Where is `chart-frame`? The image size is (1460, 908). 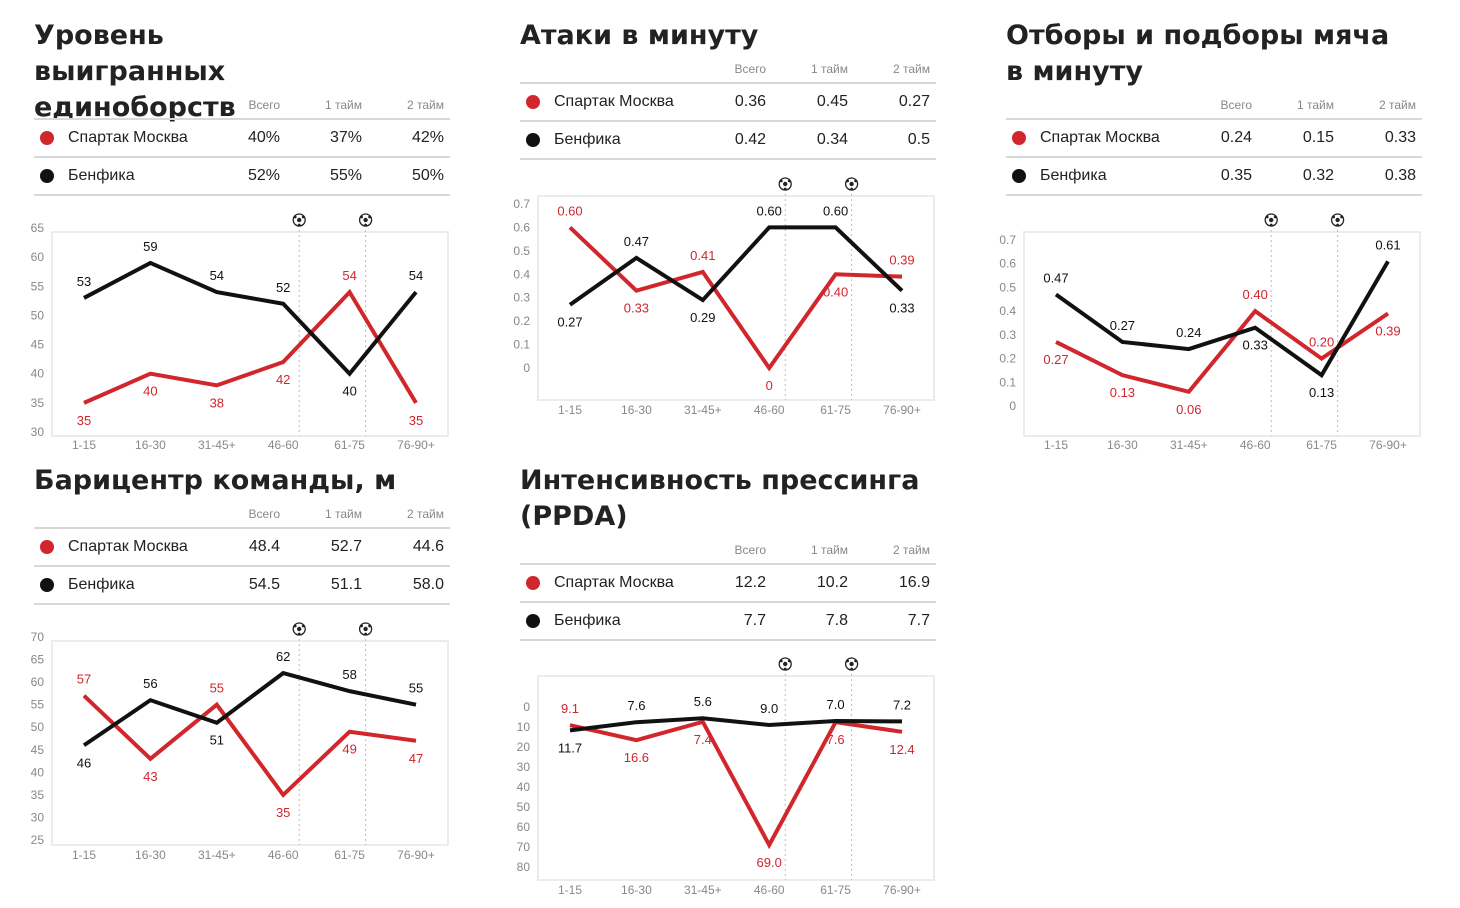
chart-frame is located at coordinates (250, 334).